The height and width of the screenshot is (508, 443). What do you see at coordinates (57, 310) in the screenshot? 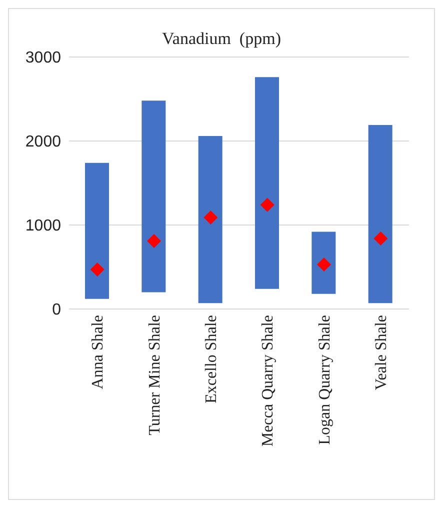
I see `y-tick-label: 0` at bounding box center [57, 310].